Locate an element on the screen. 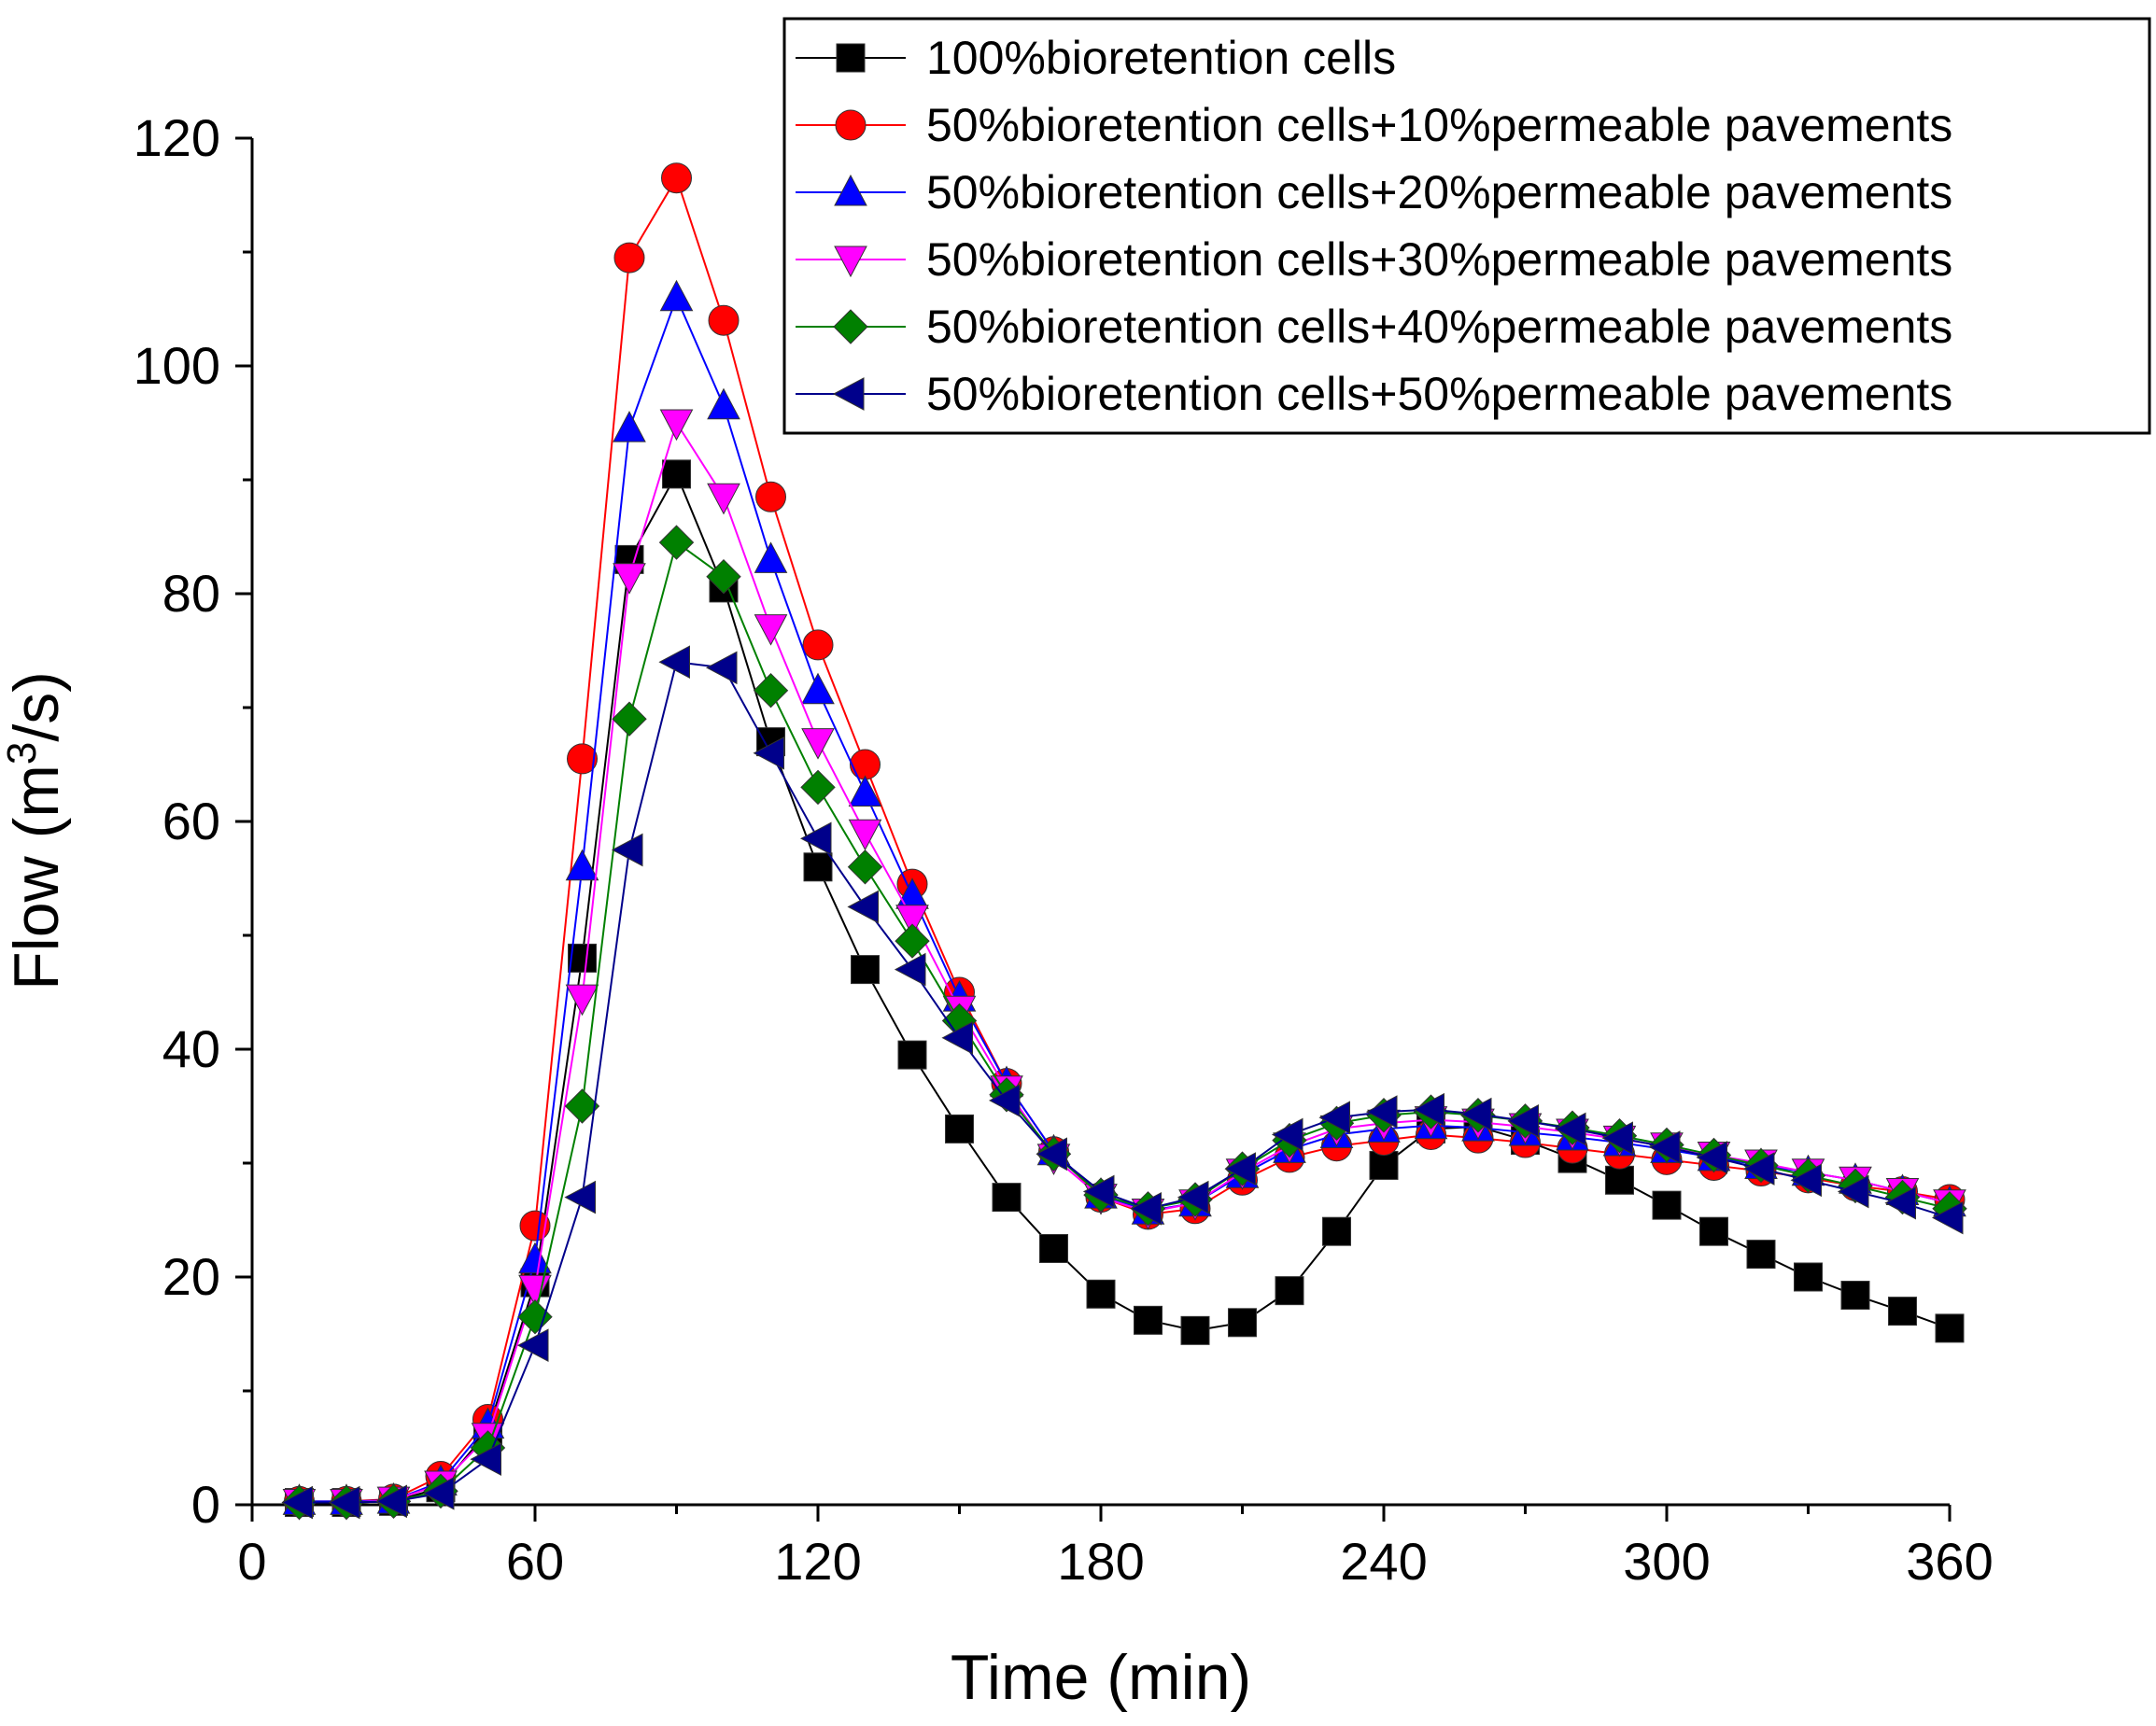 This screenshot has height=1726, width=2156. x-tick-label-120: 120 is located at coordinates (817, 1561).